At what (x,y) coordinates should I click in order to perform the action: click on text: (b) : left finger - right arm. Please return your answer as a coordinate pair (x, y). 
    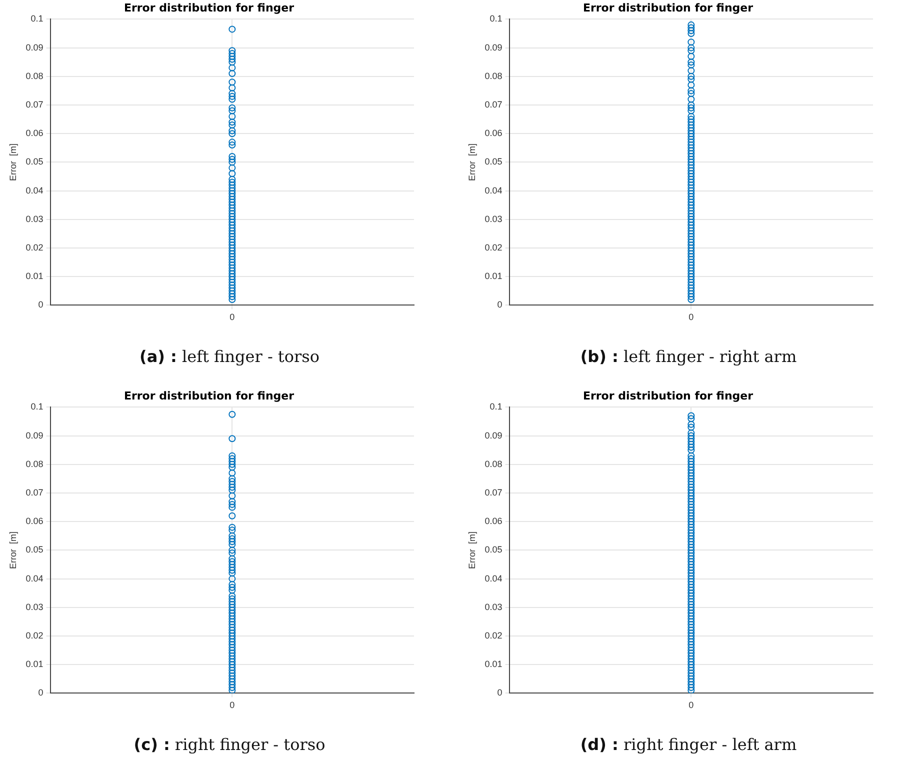
    Looking at the image, I should click on (688, 357).